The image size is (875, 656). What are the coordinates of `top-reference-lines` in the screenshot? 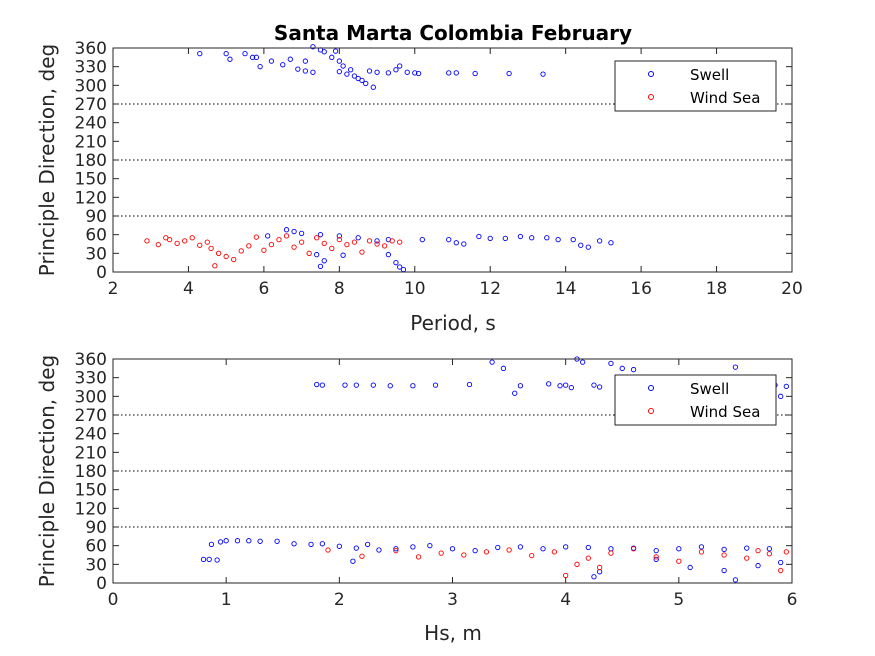 It's located at (452, 160).